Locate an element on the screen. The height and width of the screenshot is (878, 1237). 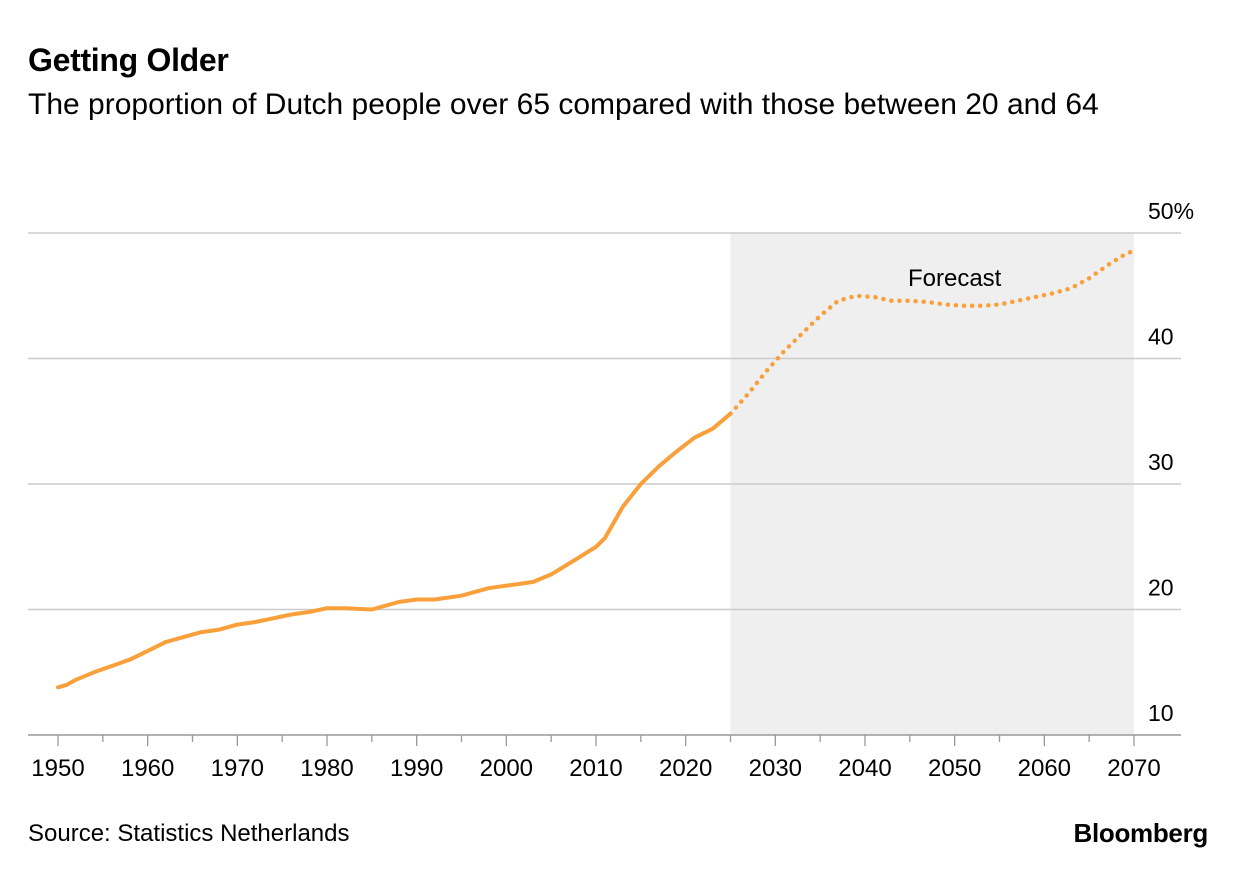
chart-title: Getting Older is located at coordinates (128, 60).